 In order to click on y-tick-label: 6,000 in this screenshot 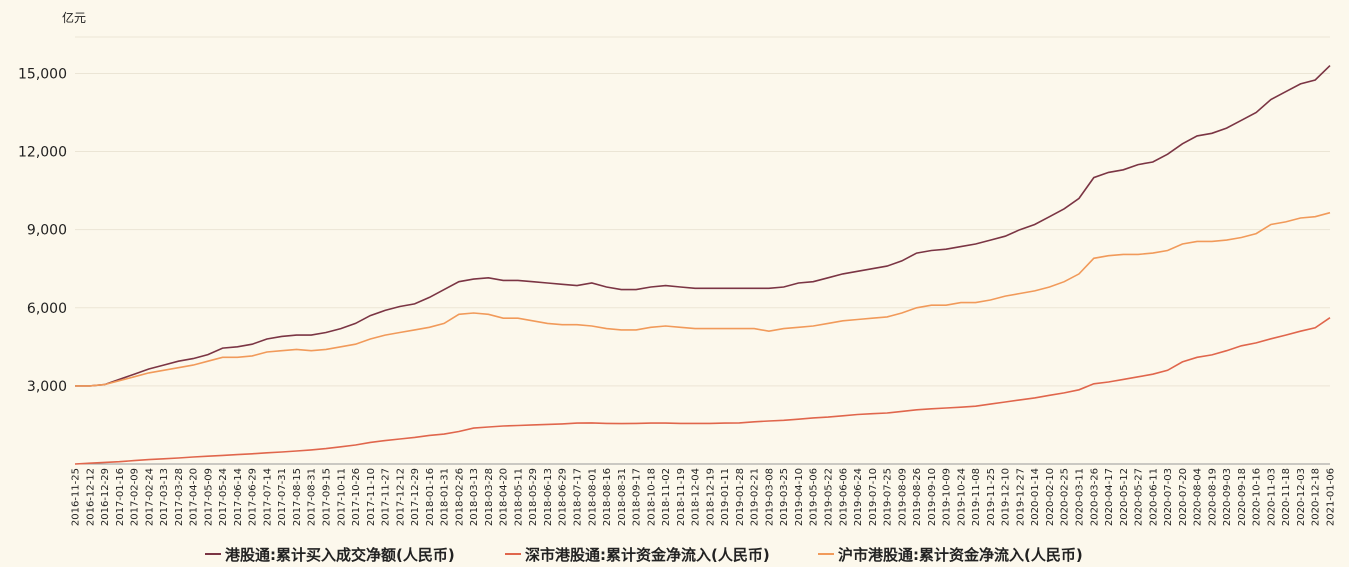, I will do `click(47, 309)`.